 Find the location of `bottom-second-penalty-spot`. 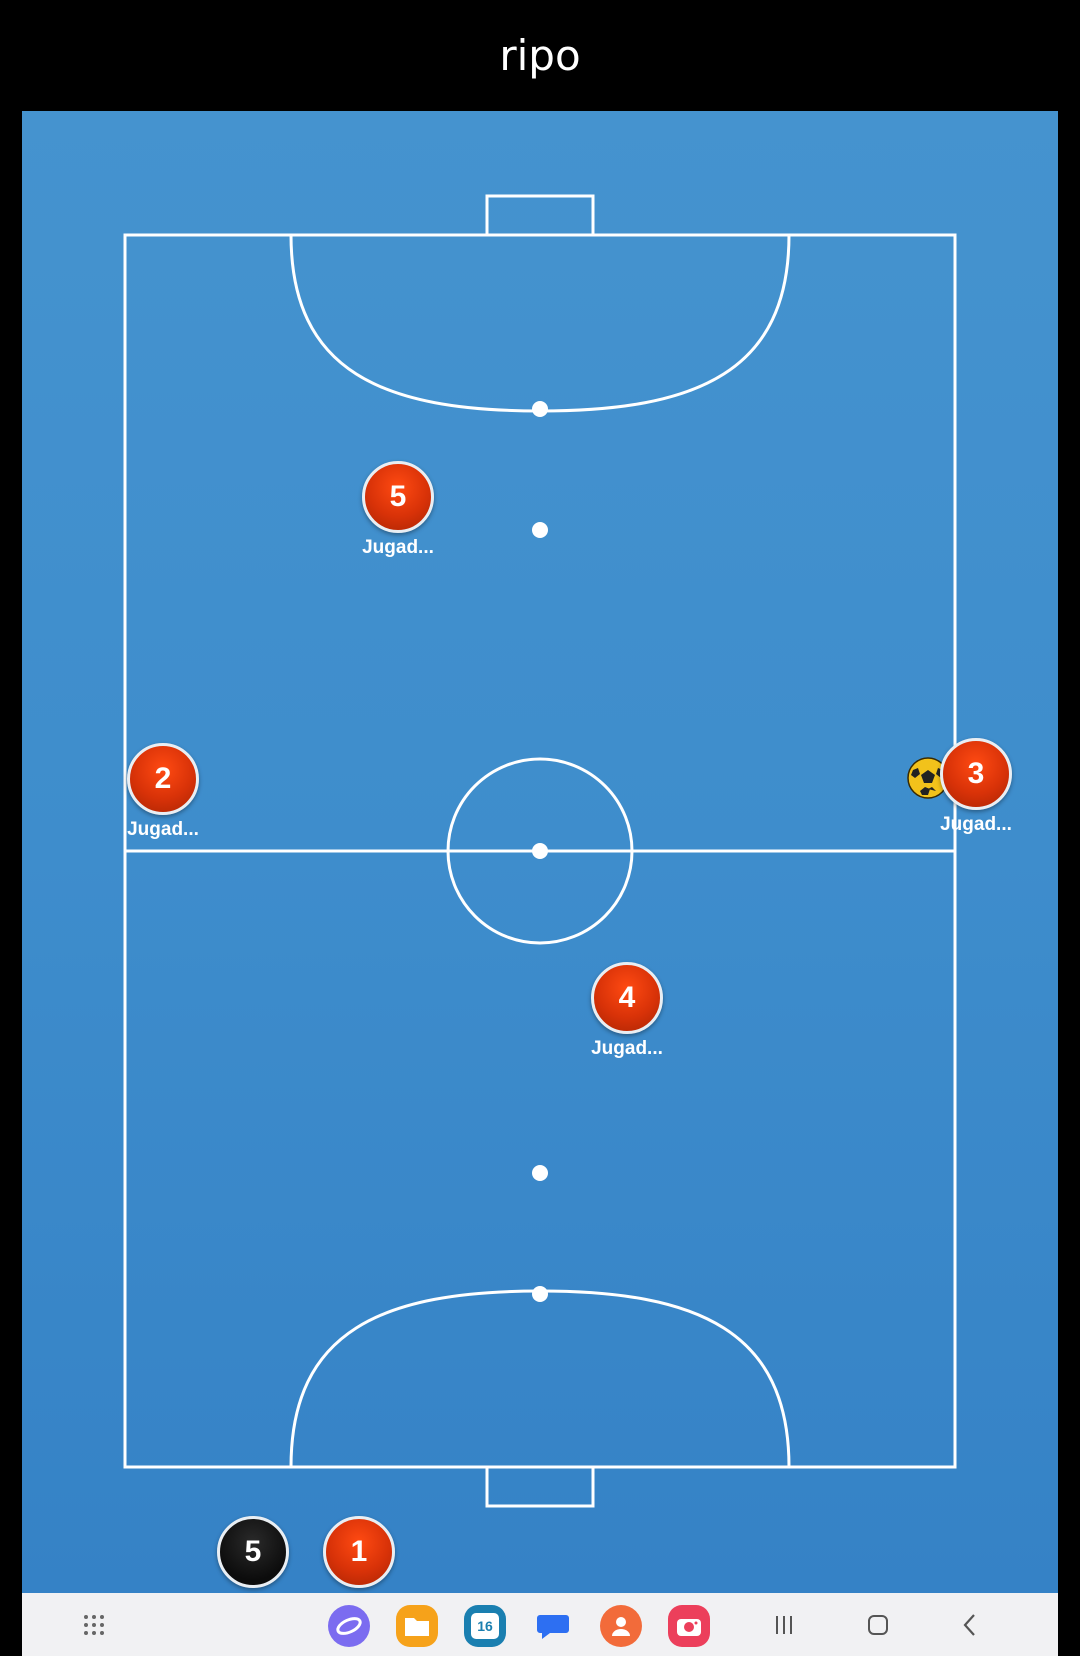

bottom-second-penalty-spot is located at coordinates (540, 1173).